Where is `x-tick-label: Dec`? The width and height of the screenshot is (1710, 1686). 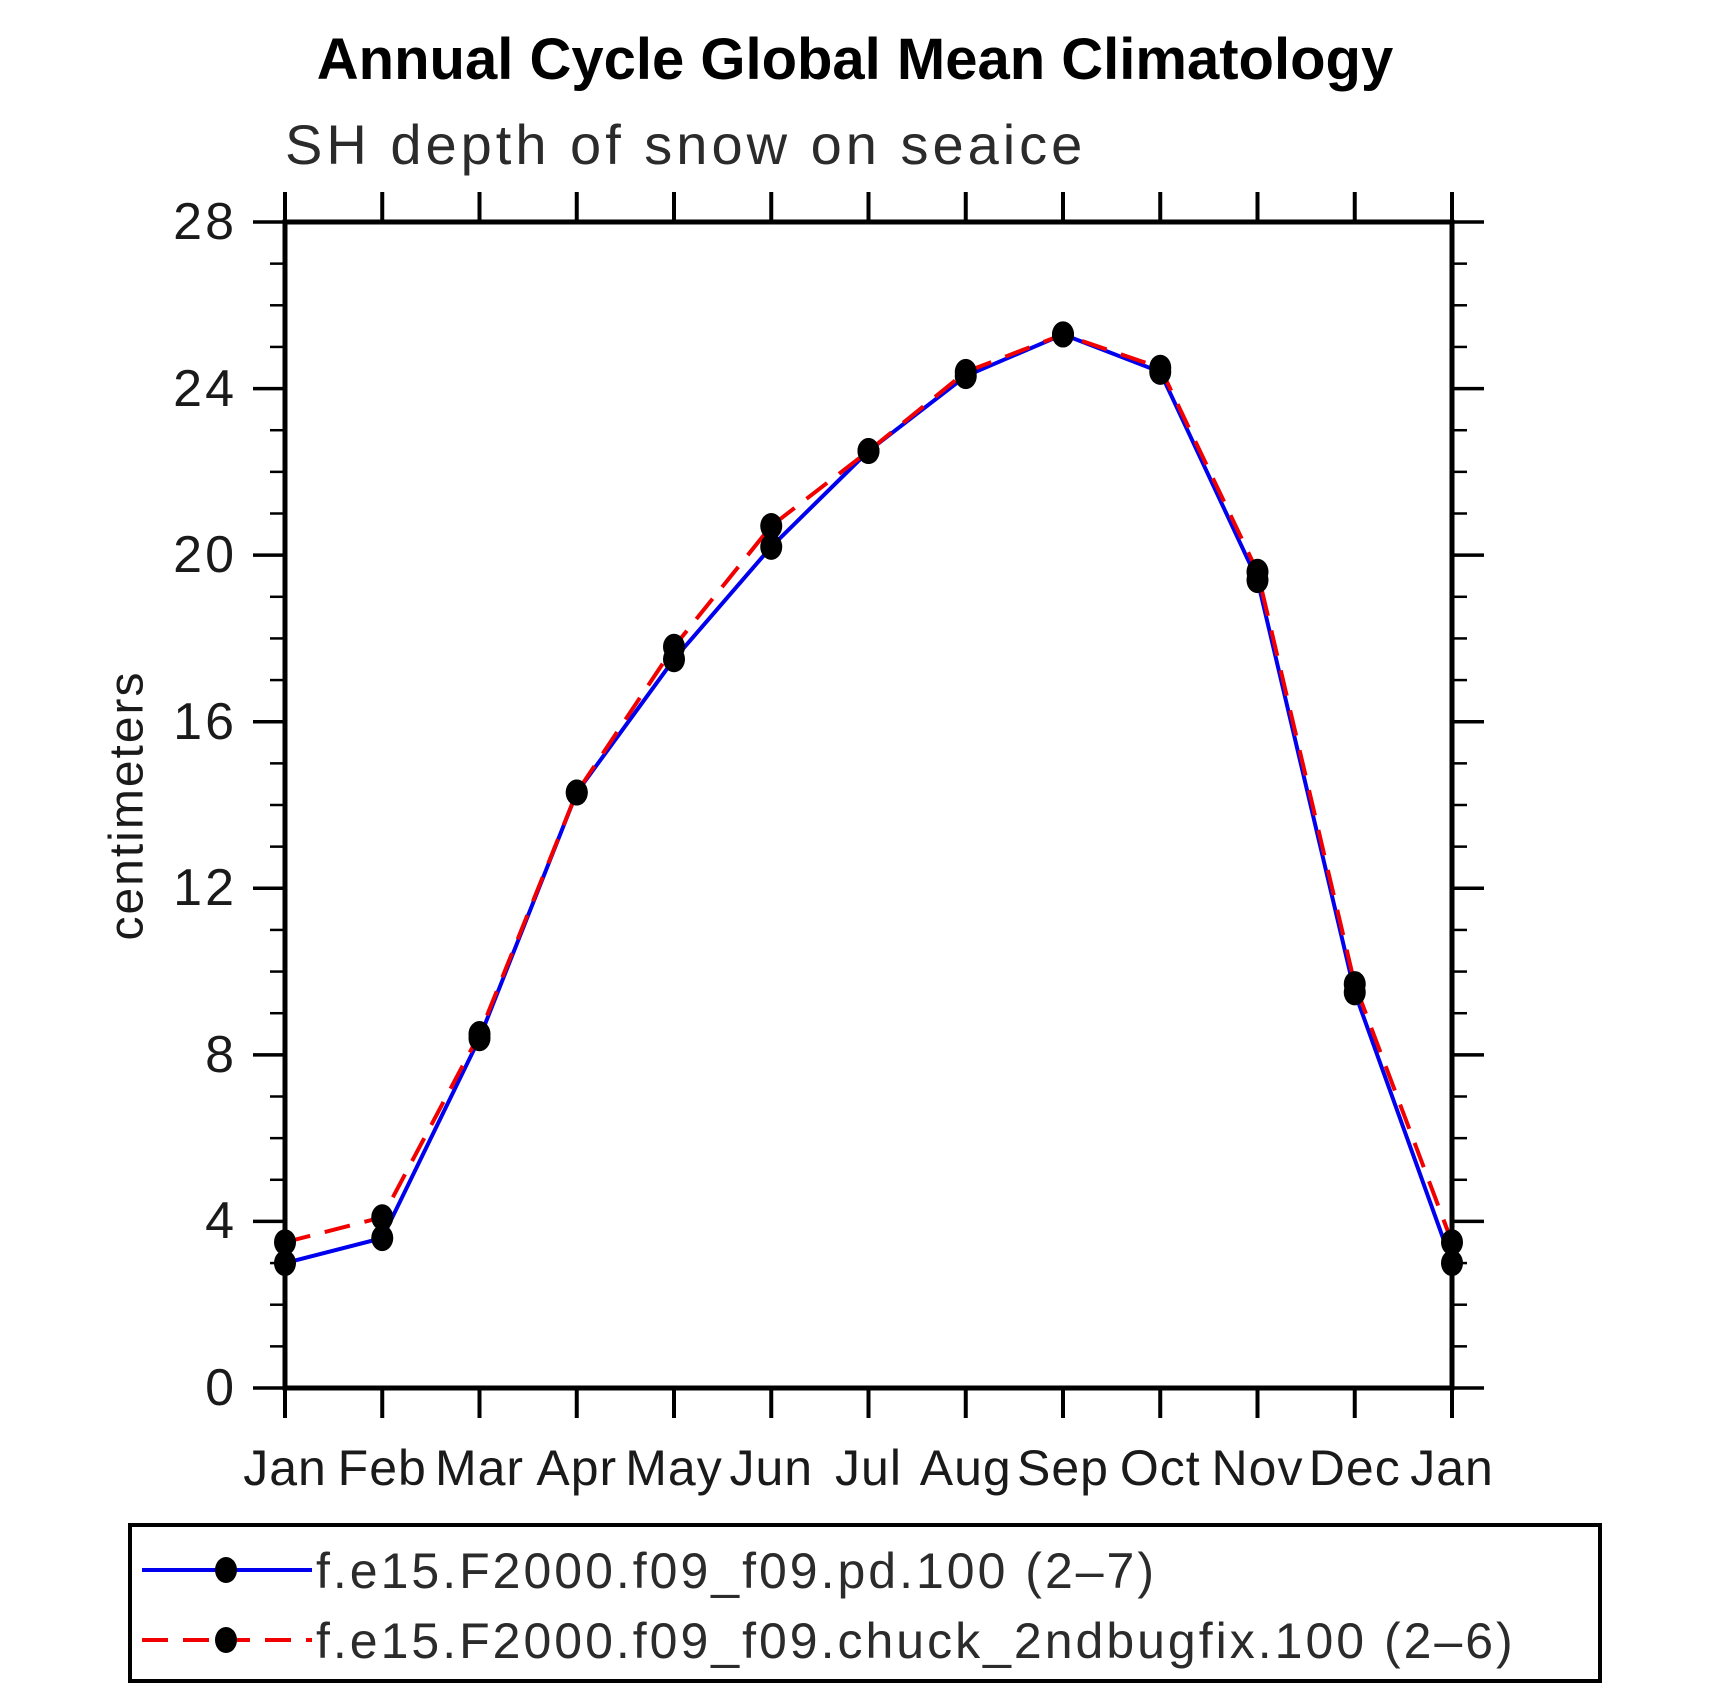 x-tick-label: Dec is located at coordinates (1354, 1468).